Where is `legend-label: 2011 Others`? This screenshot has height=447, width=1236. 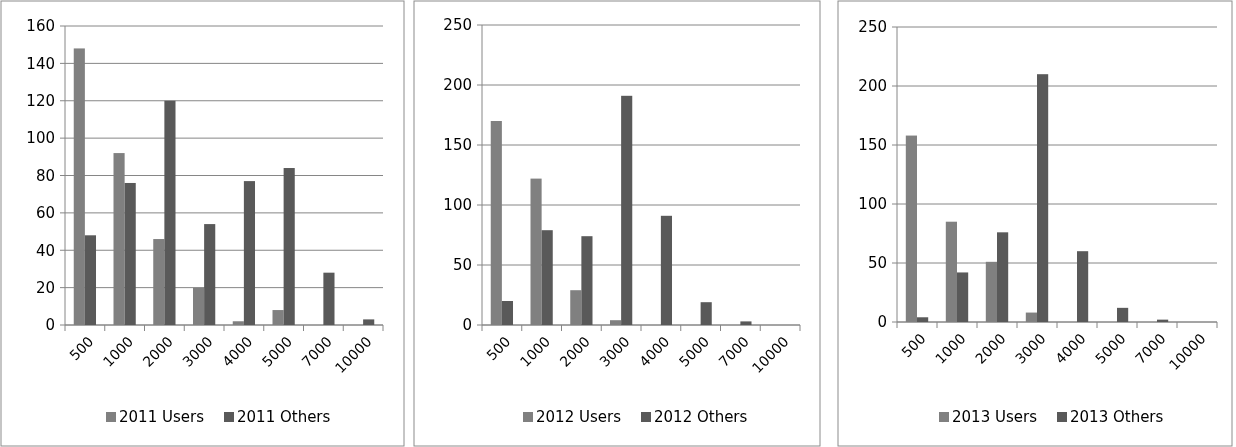 legend-label: 2011 Others is located at coordinates (284, 417).